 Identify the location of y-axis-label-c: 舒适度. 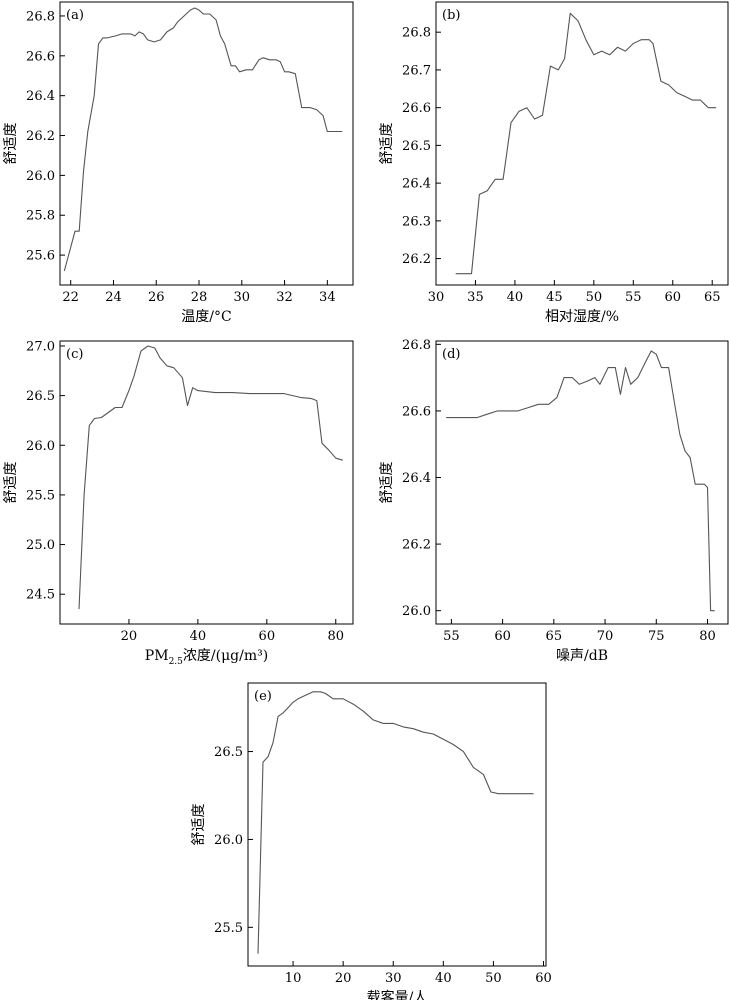
(11, 483).